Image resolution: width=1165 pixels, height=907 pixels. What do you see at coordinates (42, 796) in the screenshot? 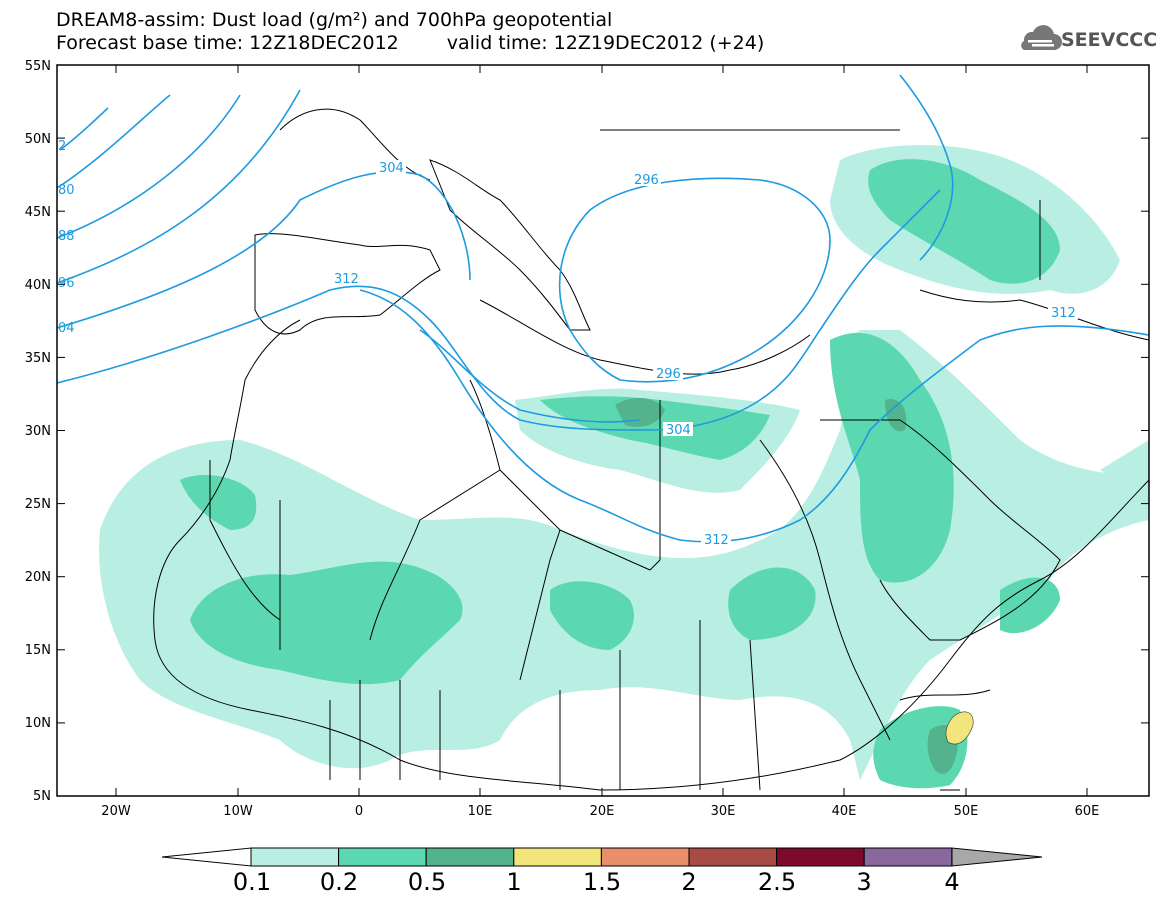
I see `lat-label: 5N` at bounding box center [42, 796].